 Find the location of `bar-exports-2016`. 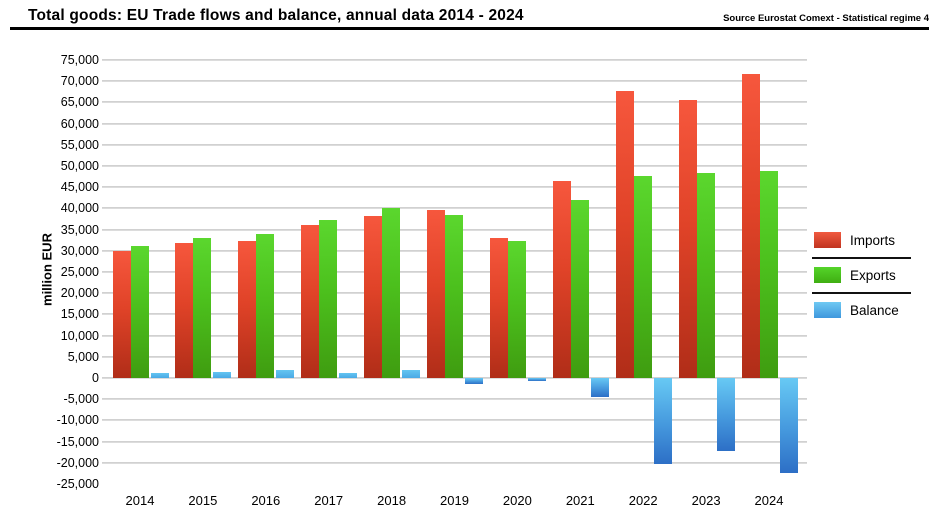

bar-exports-2016 is located at coordinates (265, 305).